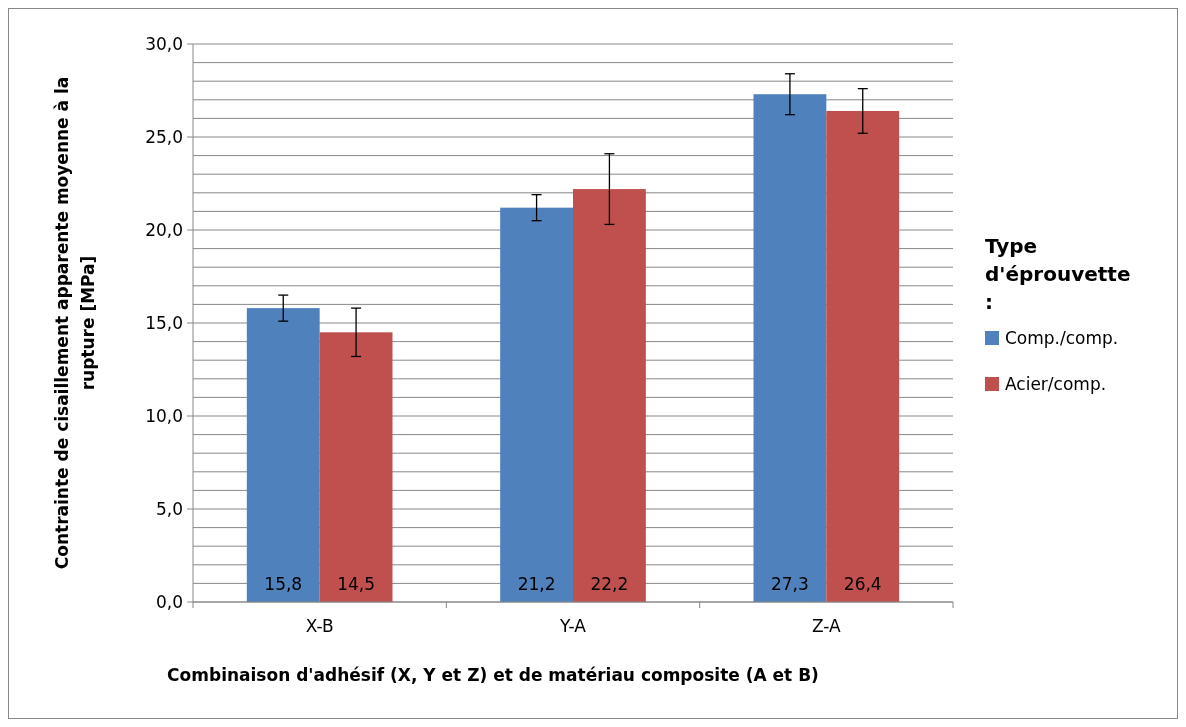 This screenshot has width=1186, height=727. I want to click on data-label: 14,5, so click(356, 584).